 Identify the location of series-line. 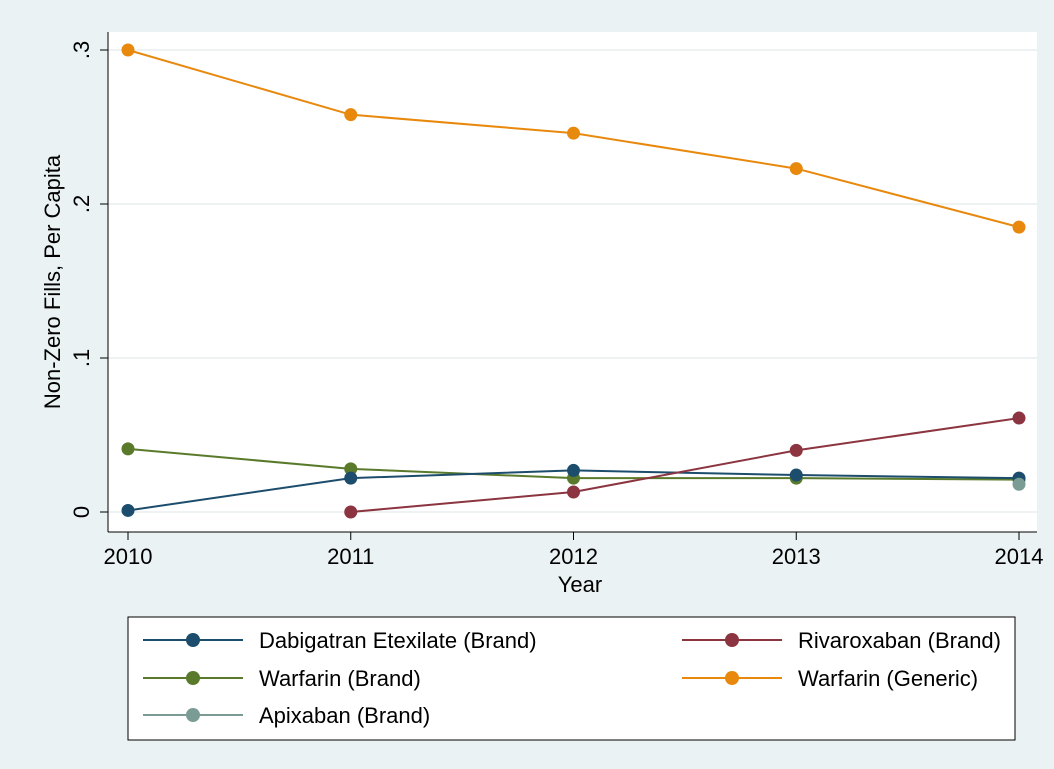
(685, 465).